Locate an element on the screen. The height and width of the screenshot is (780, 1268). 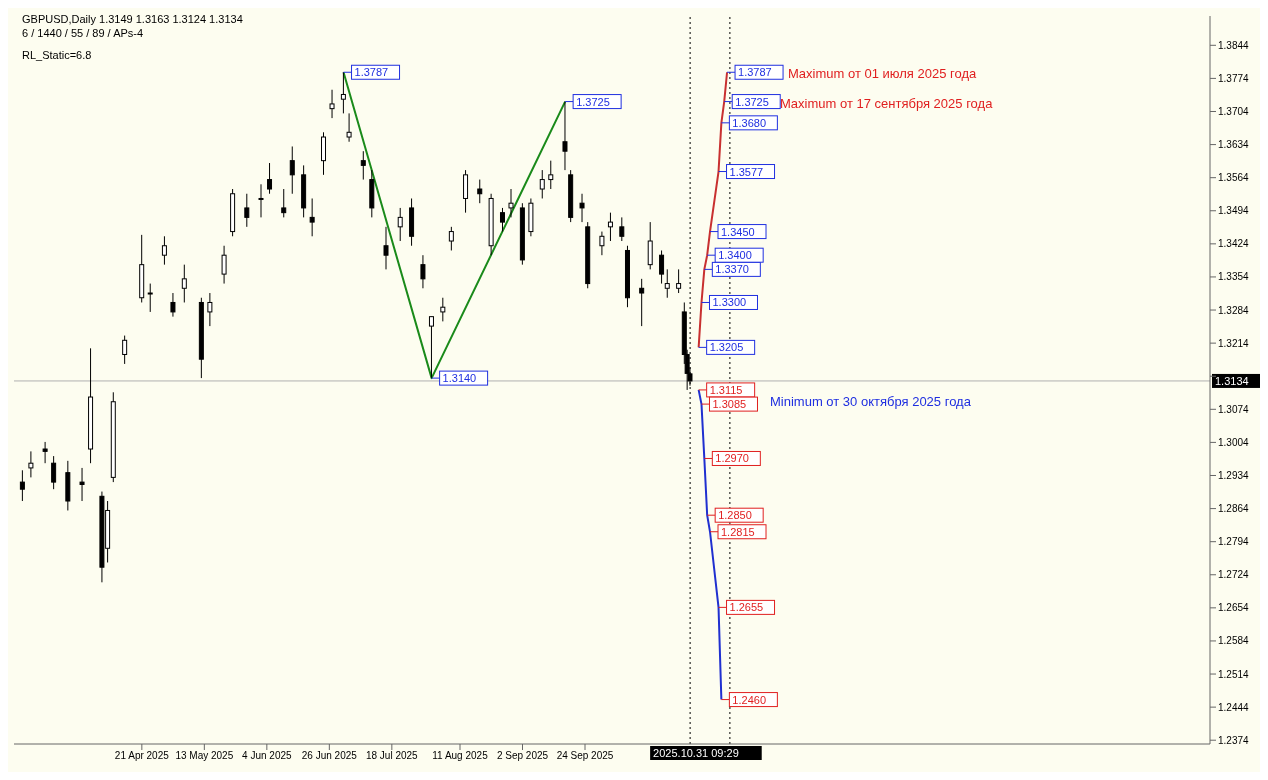
data-label: 1.3450 is located at coordinates (738, 231).